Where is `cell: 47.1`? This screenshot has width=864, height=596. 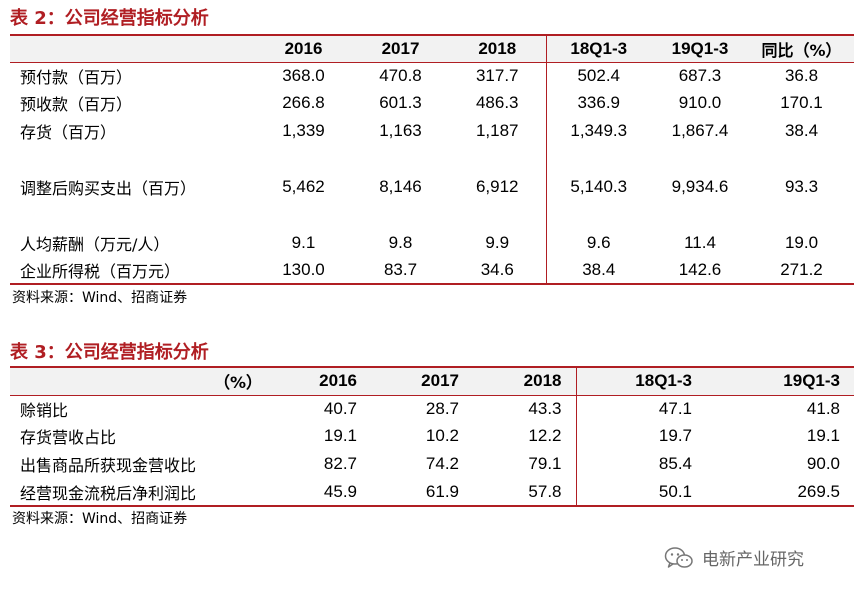
cell: 47.1 is located at coordinates (640, 408).